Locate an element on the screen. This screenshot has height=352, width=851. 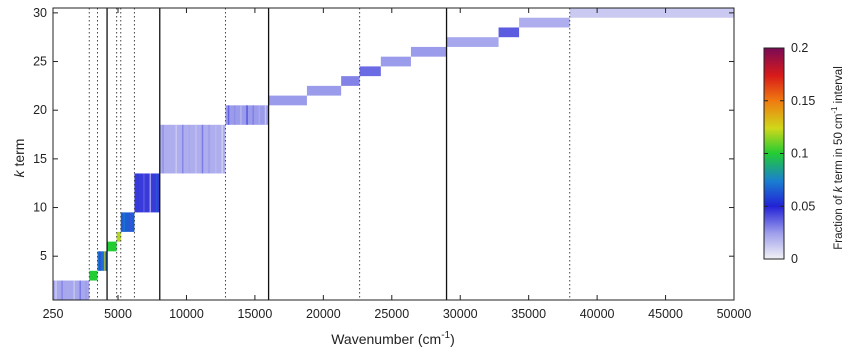
x-tick-label: 35000 is located at coordinates (528, 314).